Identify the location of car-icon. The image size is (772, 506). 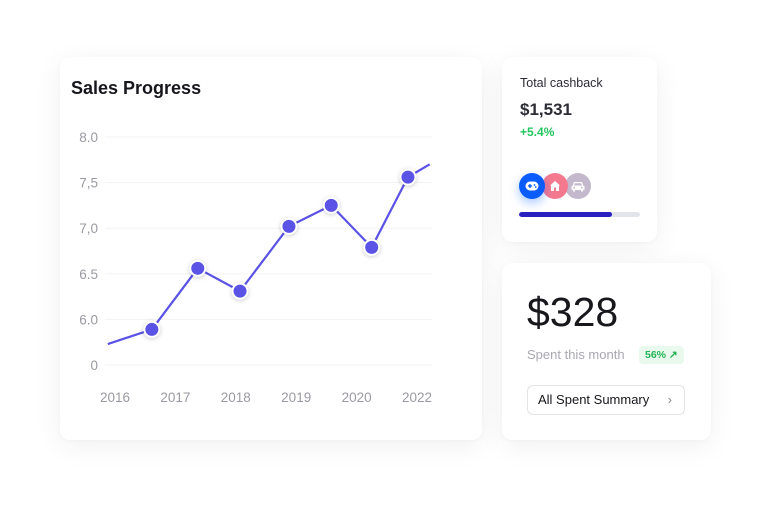
(578, 186).